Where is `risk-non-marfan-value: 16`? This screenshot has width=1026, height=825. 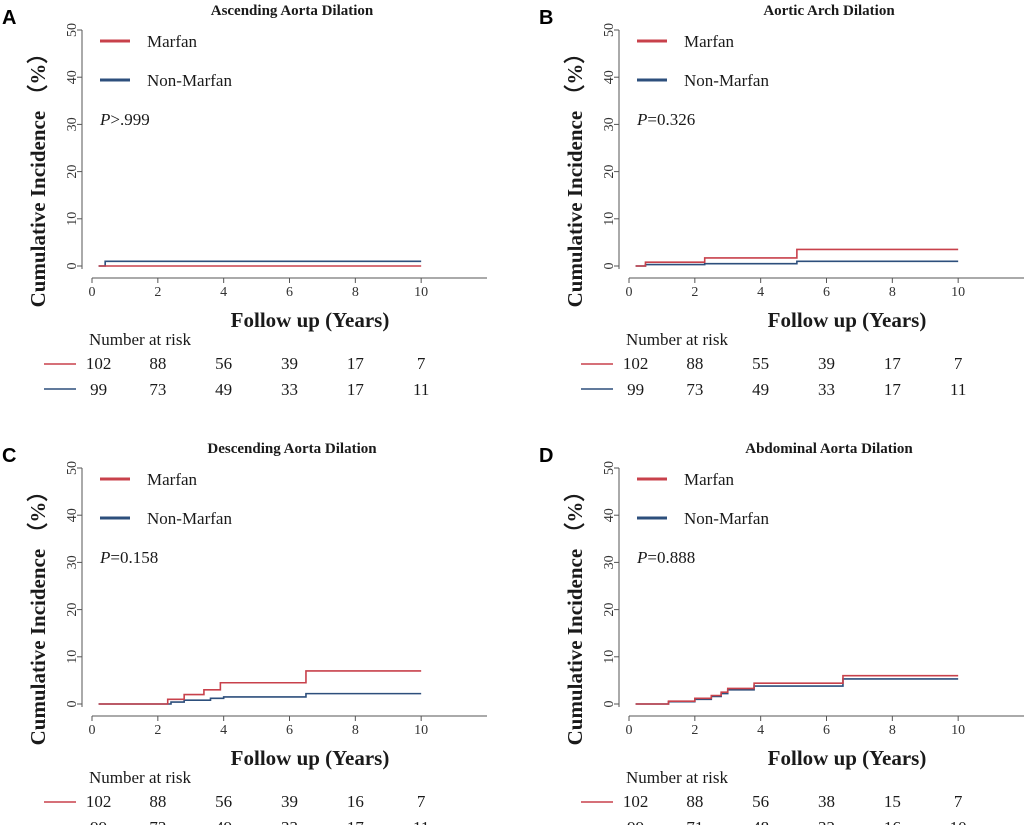 risk-non-marfan-value: 16 is located at coordinates (892, 821).